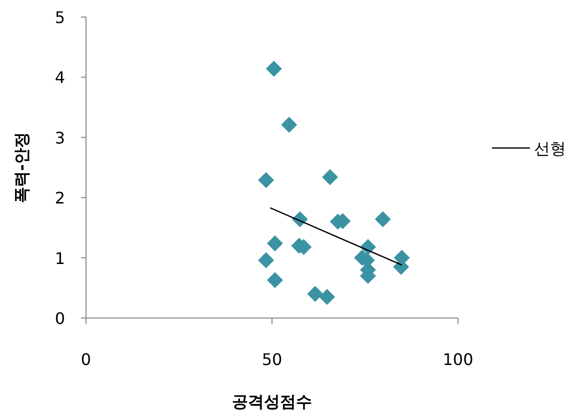 This screenshot has width=578, height=416. What do you see at coordinates (272, 359) in the screenshot?
I see `x-tick-label: 50` at bounding box center [272, 359].